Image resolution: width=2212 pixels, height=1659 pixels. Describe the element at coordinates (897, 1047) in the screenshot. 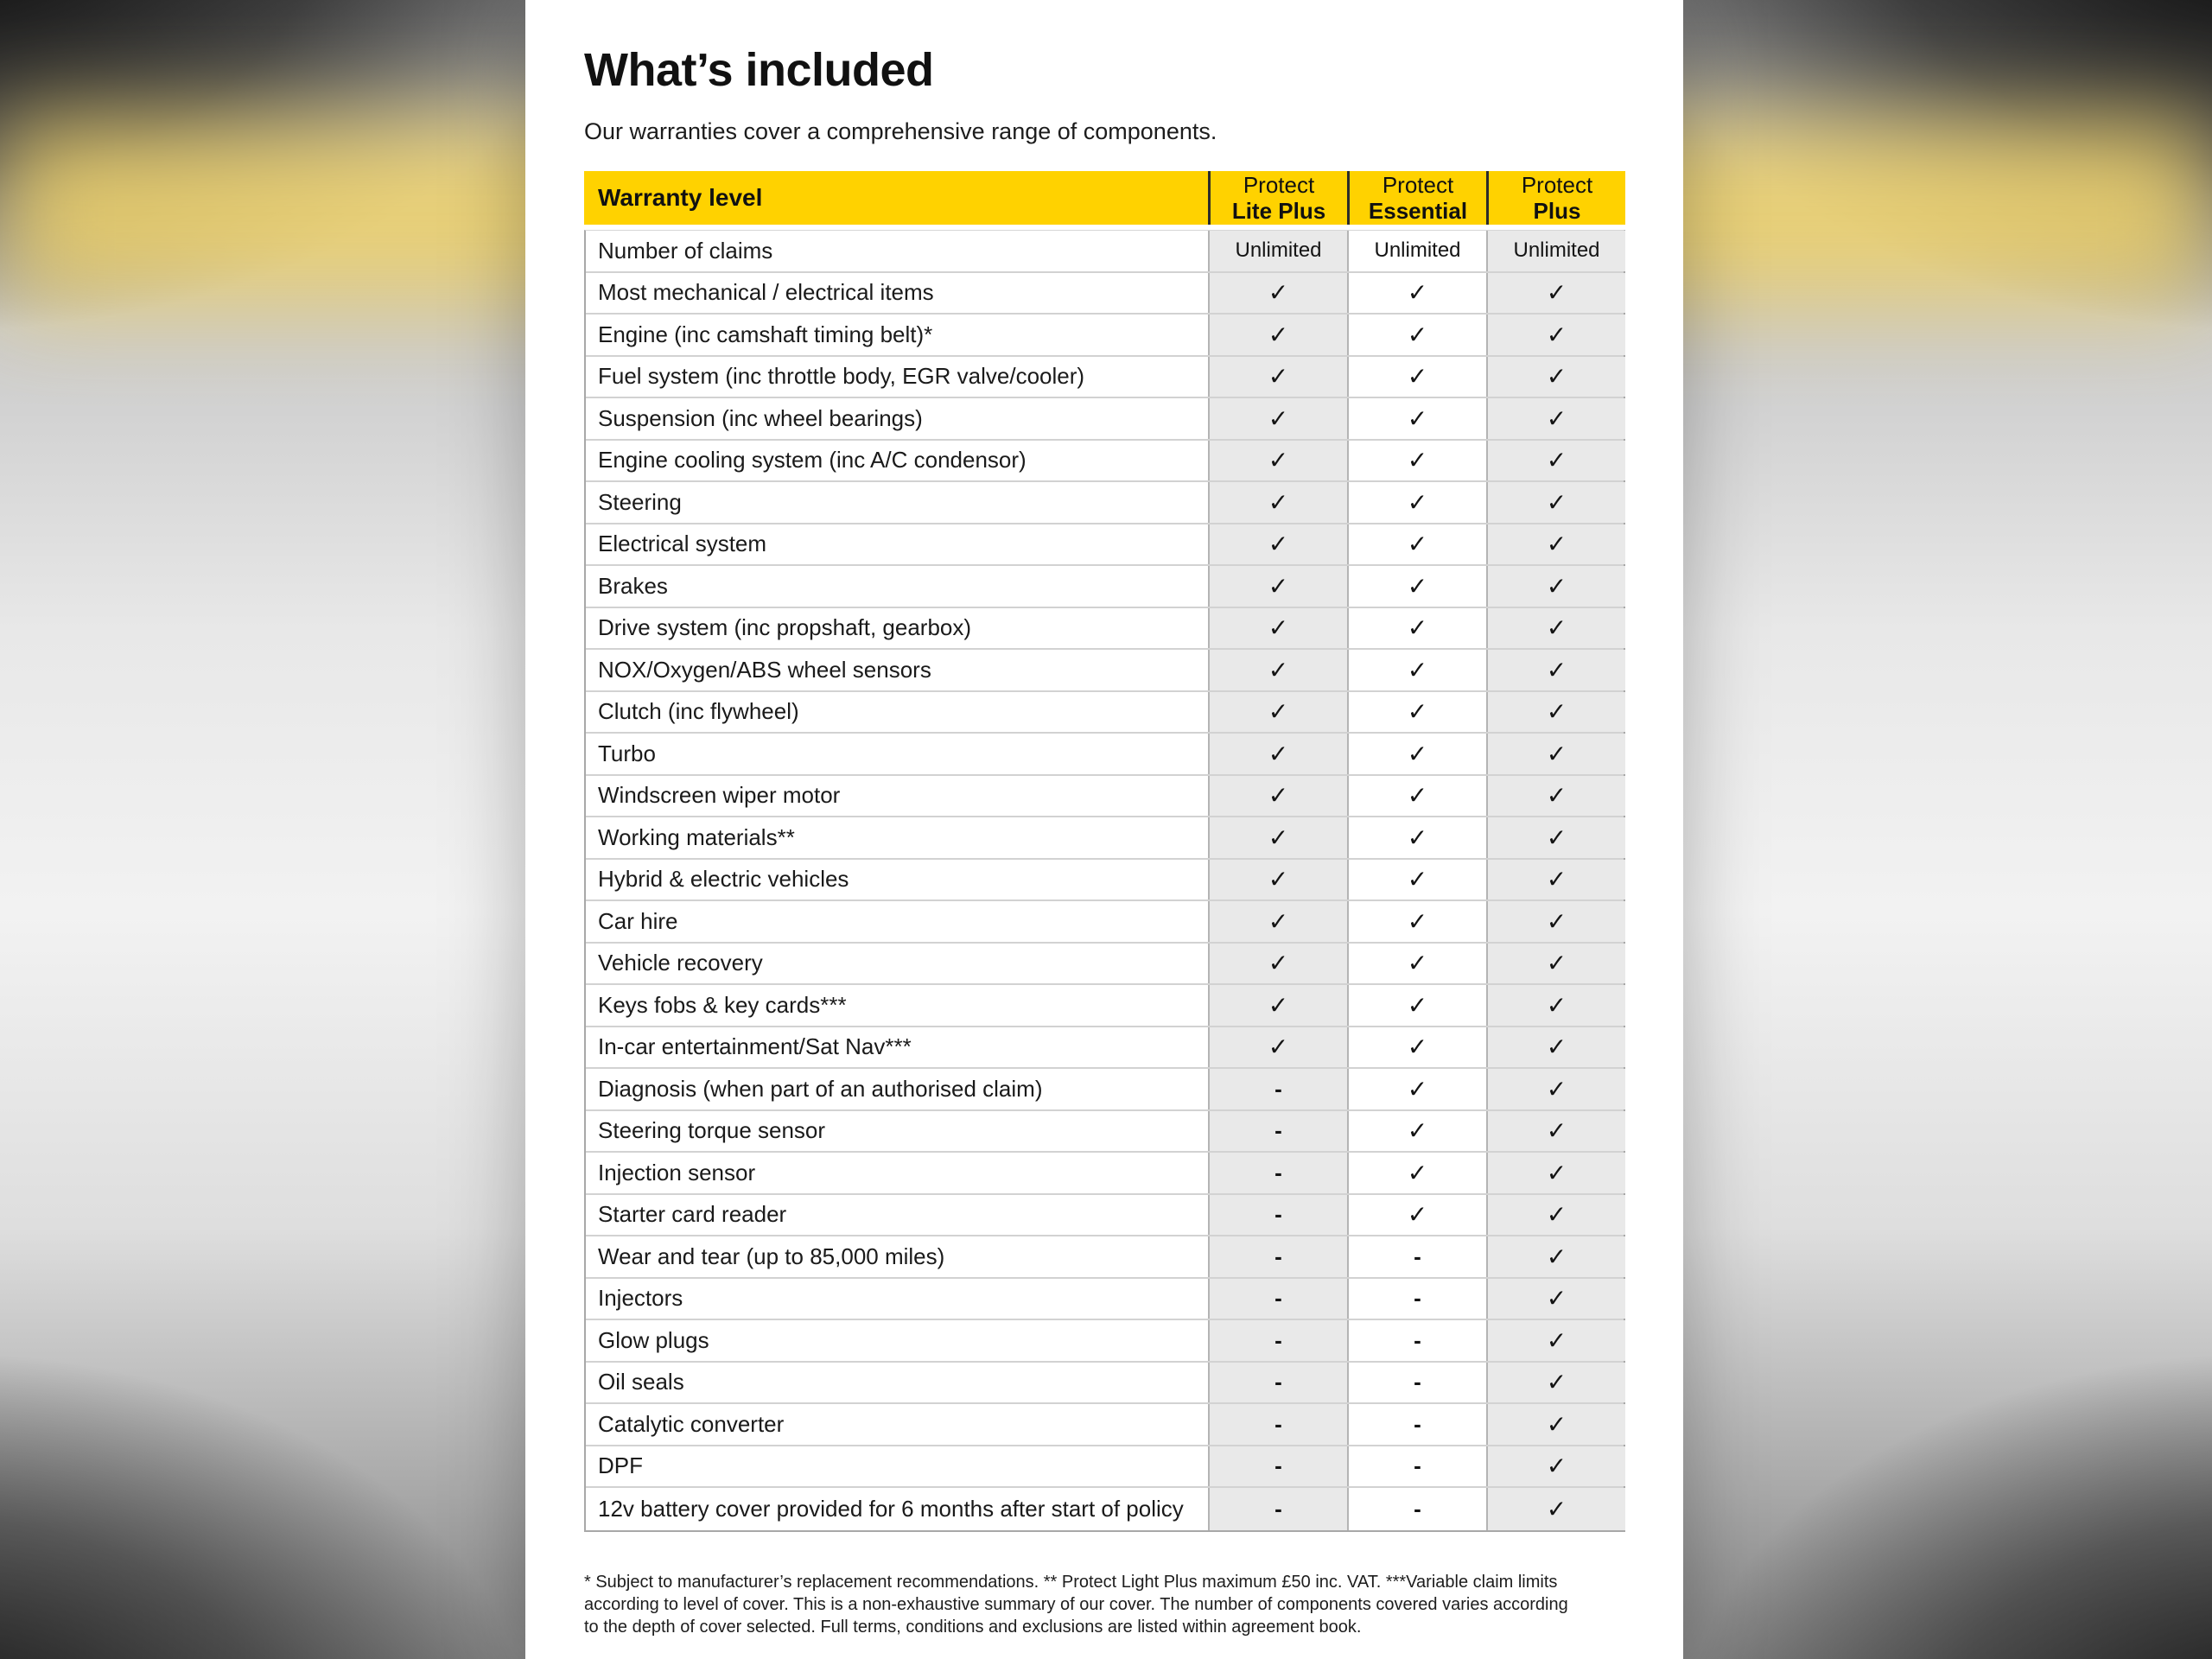

I see `row-label: In-car entertainment/Sat Nav***` at that location.